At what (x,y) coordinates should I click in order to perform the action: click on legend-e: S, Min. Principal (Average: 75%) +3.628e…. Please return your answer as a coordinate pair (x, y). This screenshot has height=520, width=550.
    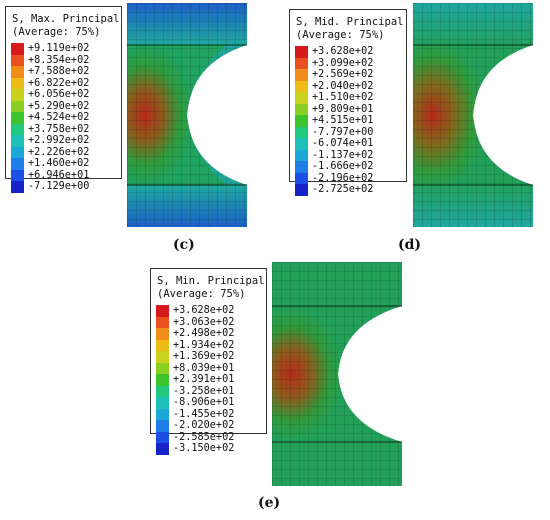
    Looking at the image, I should click on (208, 361).